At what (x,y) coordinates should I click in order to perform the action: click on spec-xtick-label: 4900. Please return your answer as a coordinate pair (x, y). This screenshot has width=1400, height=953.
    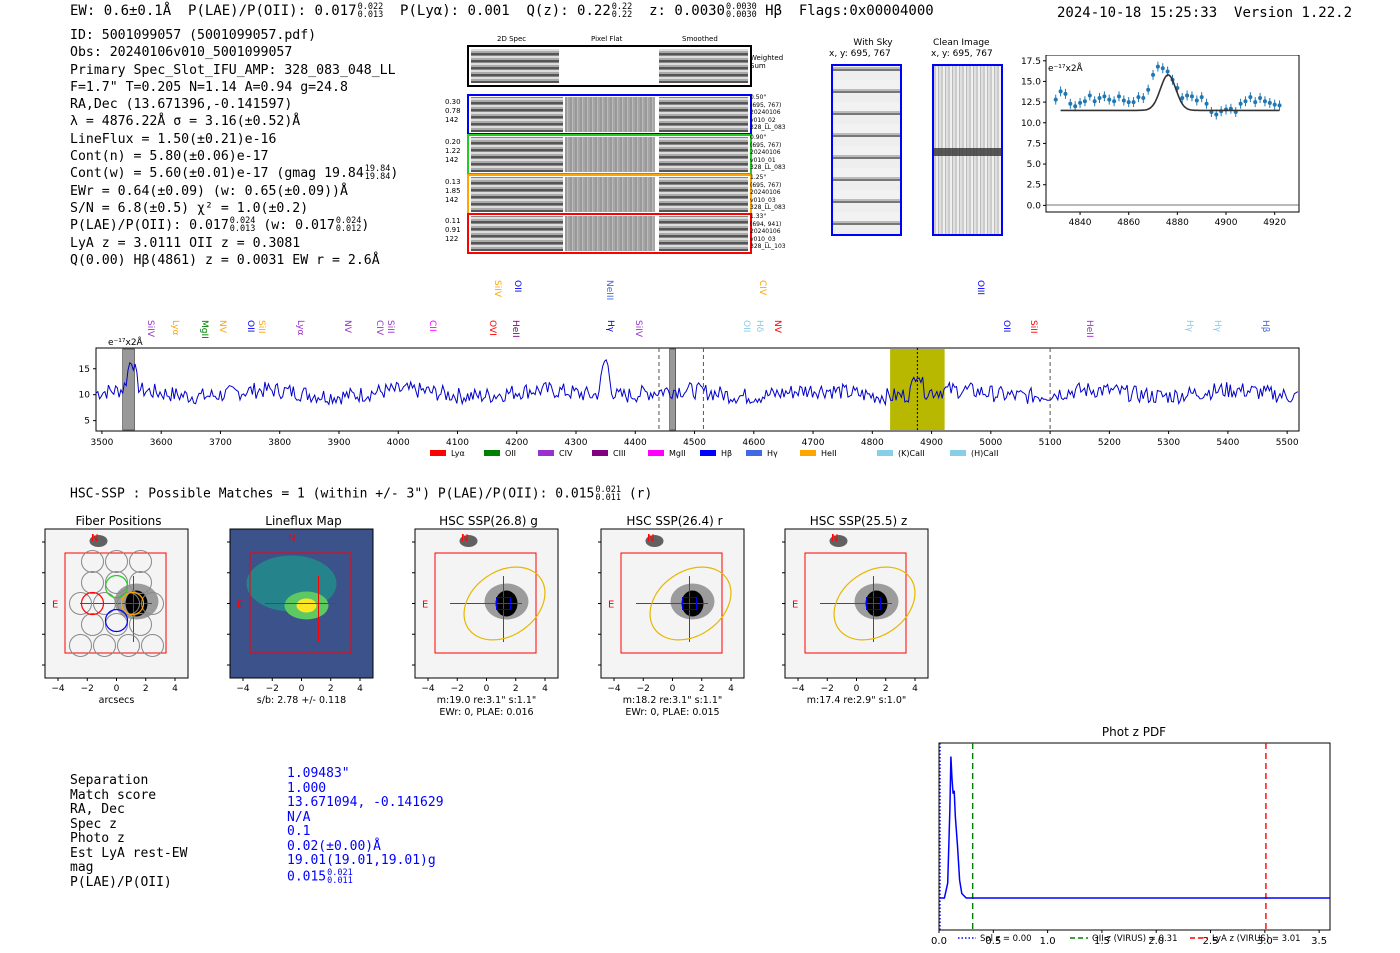
    Looking at the image, I should click on (931, 443).